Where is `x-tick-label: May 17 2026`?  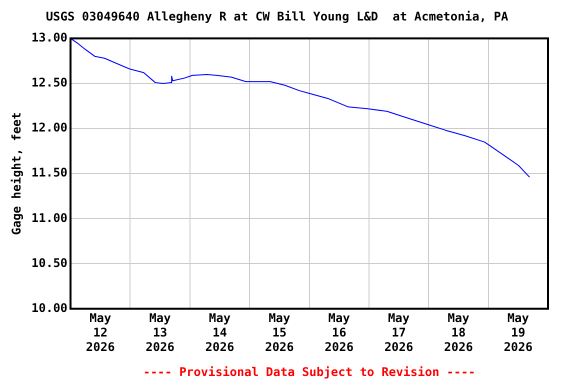 x-tick-label: May 17 2026 is located at coordinates (399, 332).